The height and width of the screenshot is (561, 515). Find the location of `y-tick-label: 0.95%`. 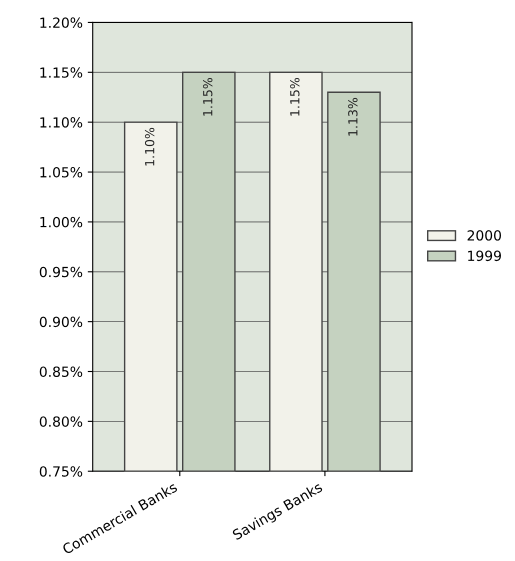

y-tick-label: 0.95% is located at coordinates (61, 272).